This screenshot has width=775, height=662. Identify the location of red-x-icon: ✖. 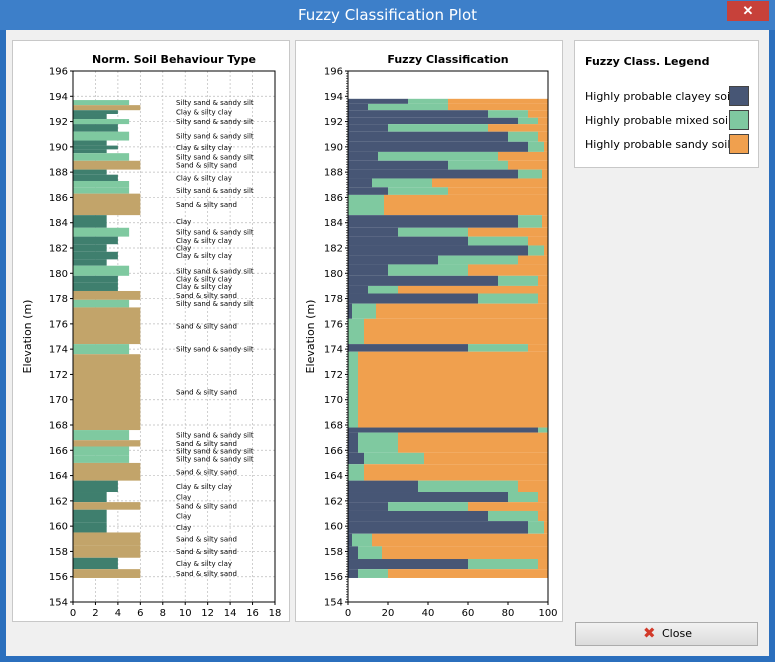
(649, 633).